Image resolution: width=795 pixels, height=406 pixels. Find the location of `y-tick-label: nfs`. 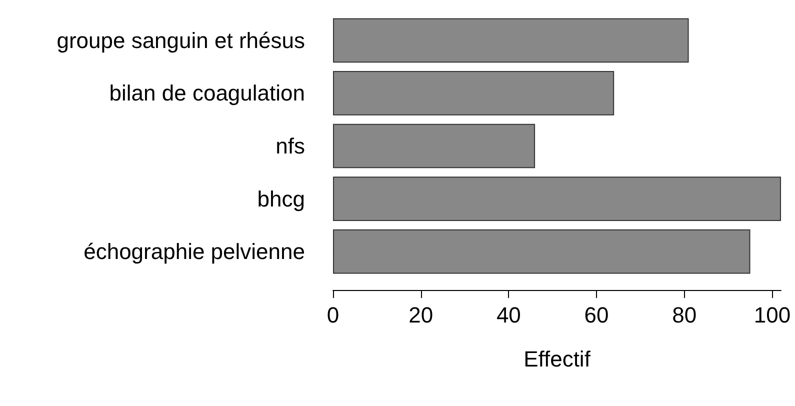

y-tick-label: nfs is located at coordinates (290, 146).